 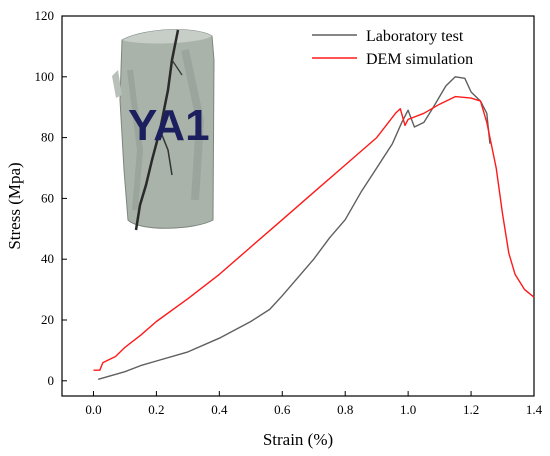 I want to click on legend-label-dem-simulation: DEM simulation, so click(x=419, y=59).